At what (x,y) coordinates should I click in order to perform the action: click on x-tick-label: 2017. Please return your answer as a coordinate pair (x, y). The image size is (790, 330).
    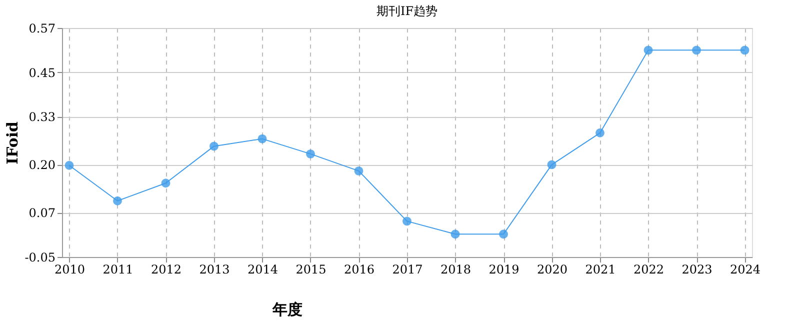
    Looking at the image, I should click on (407, 269).